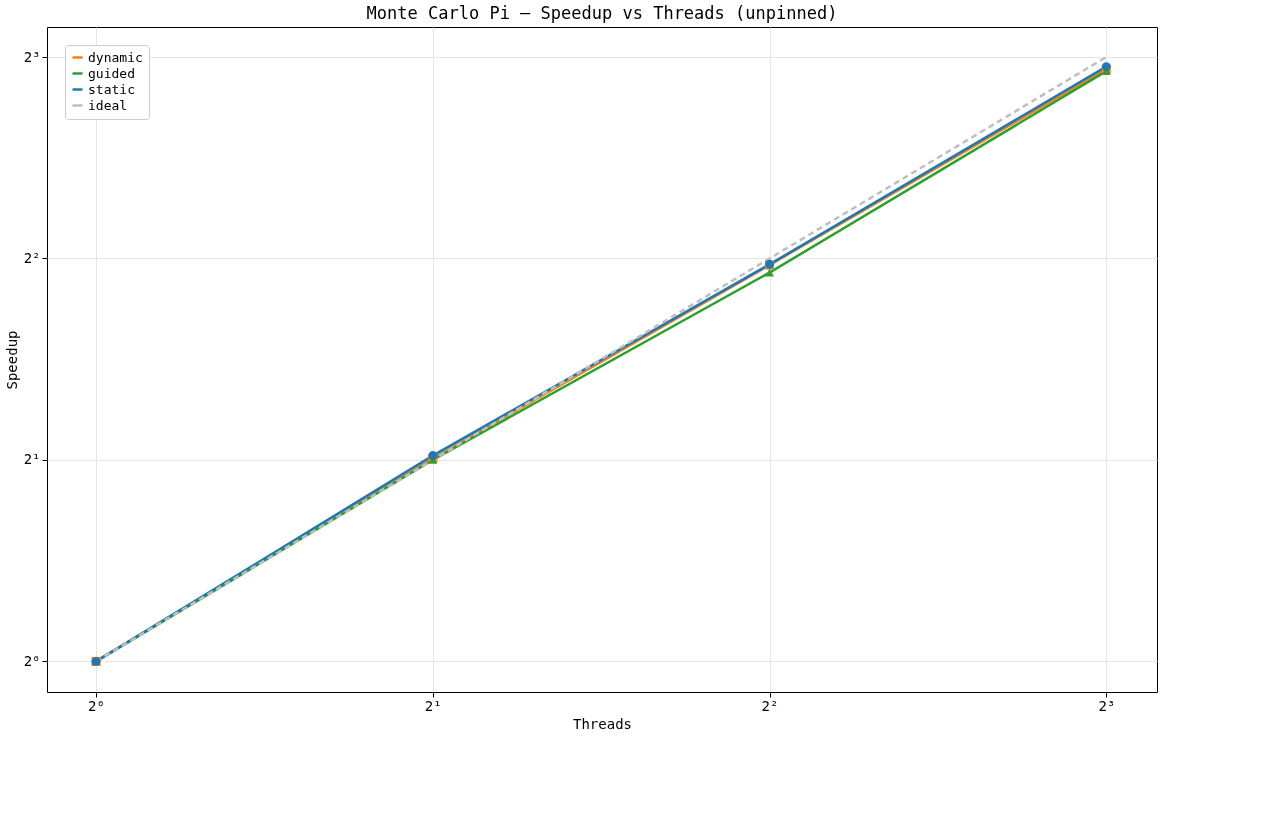  Describe the element at coordinates (602, 723) in the screenshot. I see `x-axis-title: Threads` at that location.